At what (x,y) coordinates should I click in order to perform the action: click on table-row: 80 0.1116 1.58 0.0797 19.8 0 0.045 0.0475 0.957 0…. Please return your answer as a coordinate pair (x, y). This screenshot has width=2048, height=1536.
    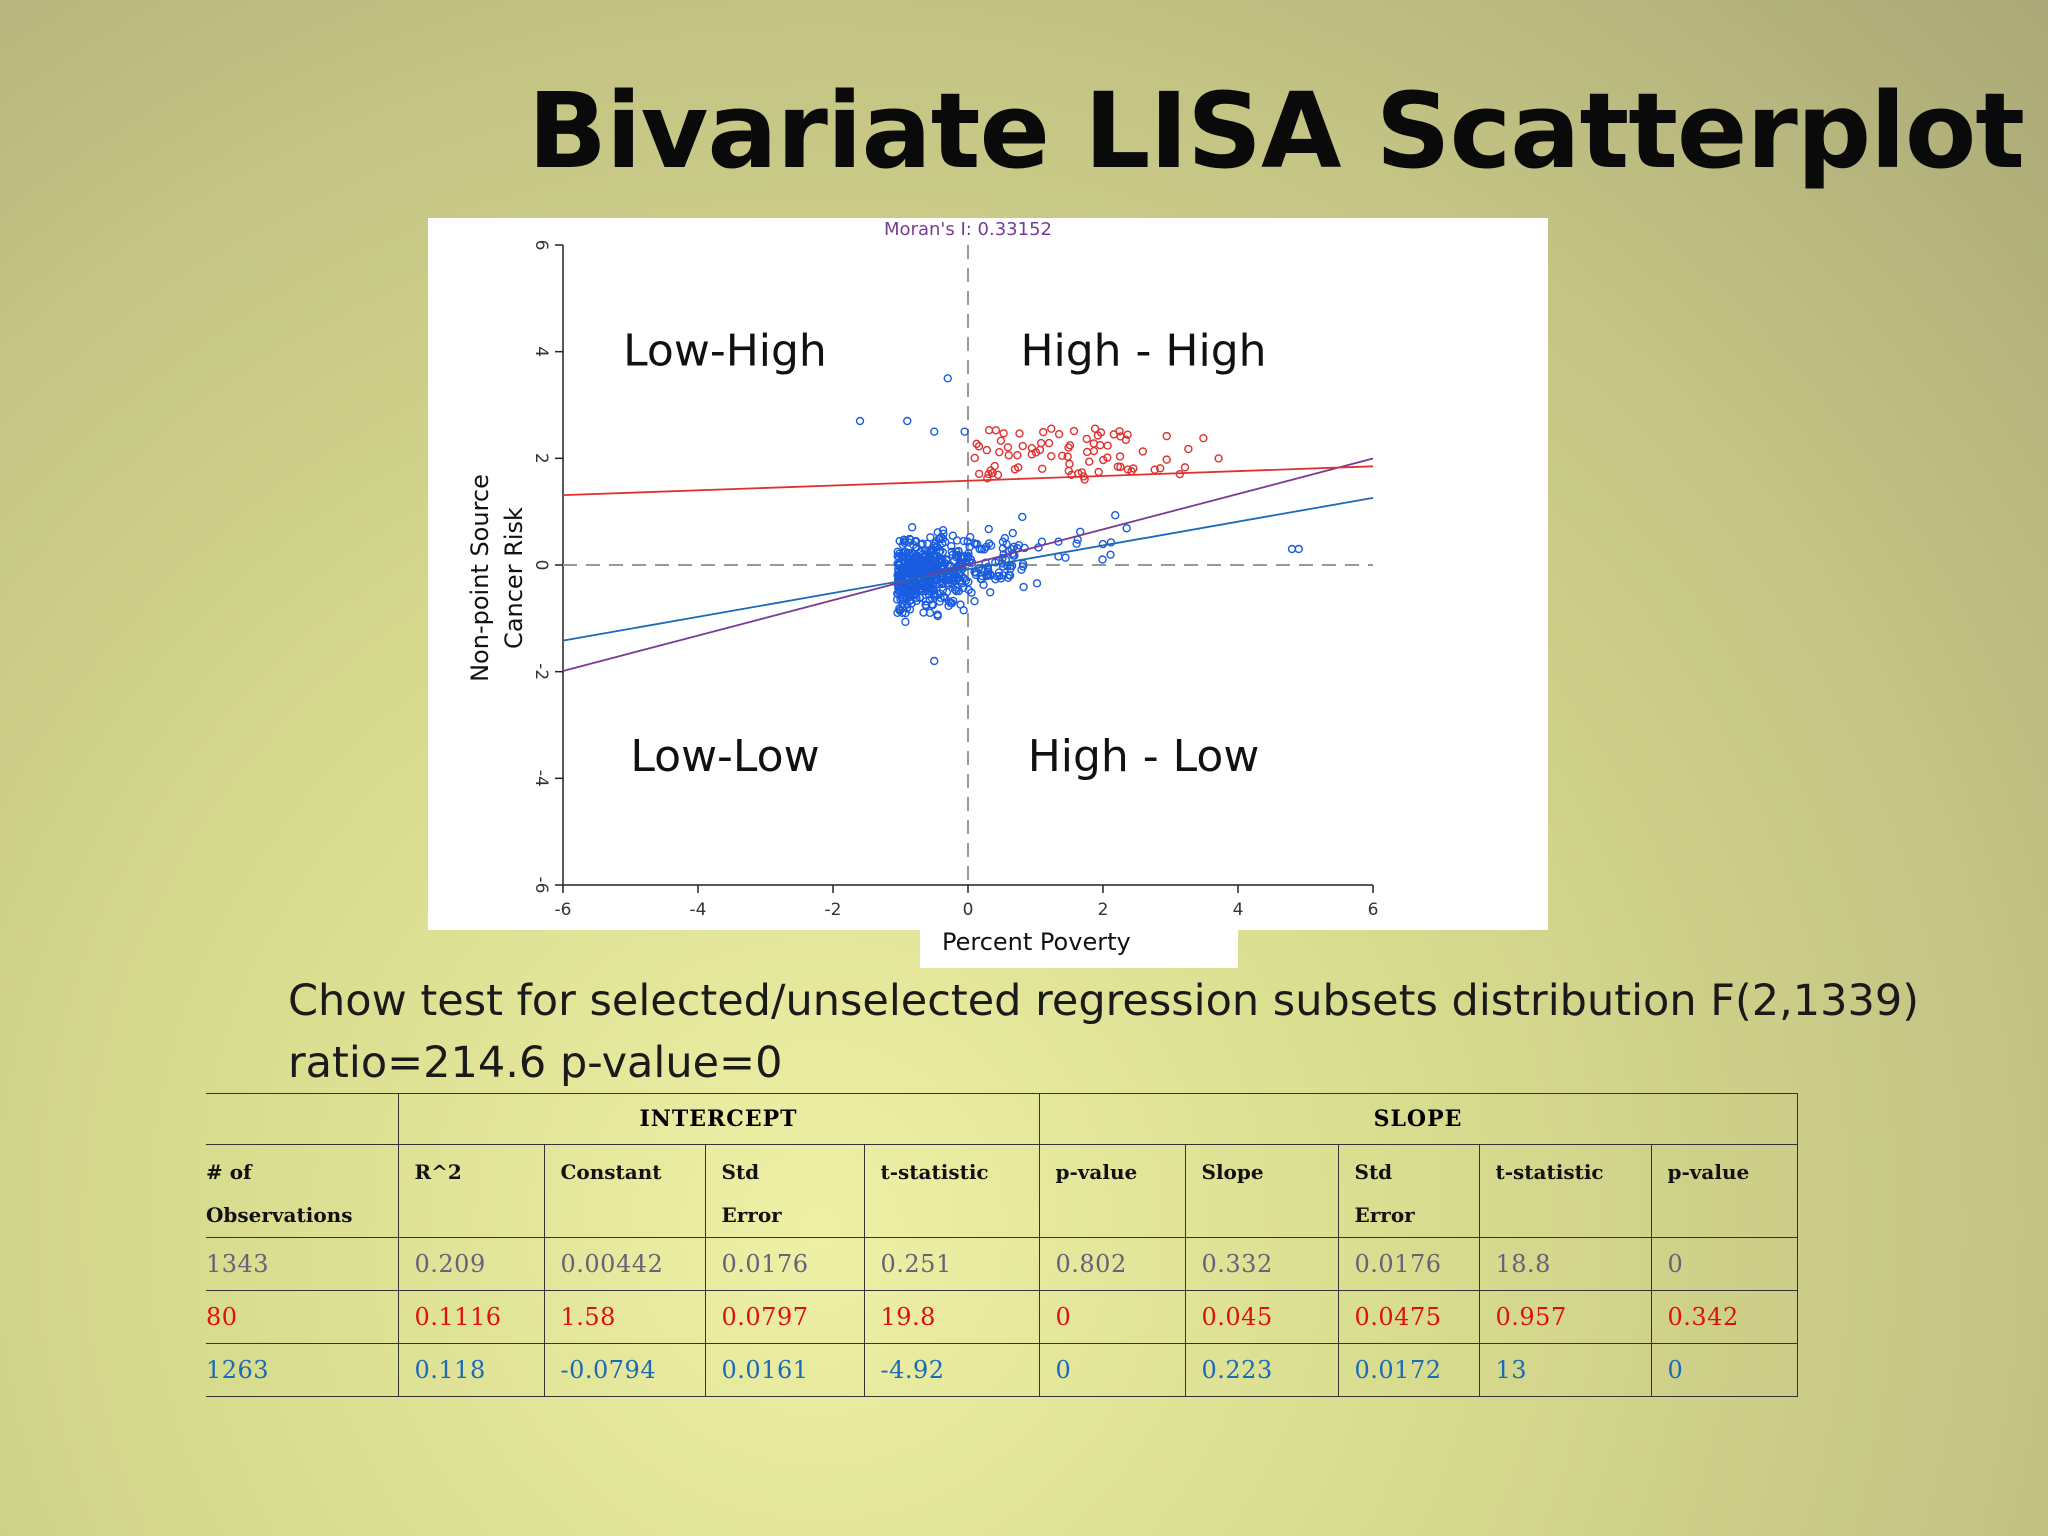
    Looking at the image, I should click on (1002, 1317).